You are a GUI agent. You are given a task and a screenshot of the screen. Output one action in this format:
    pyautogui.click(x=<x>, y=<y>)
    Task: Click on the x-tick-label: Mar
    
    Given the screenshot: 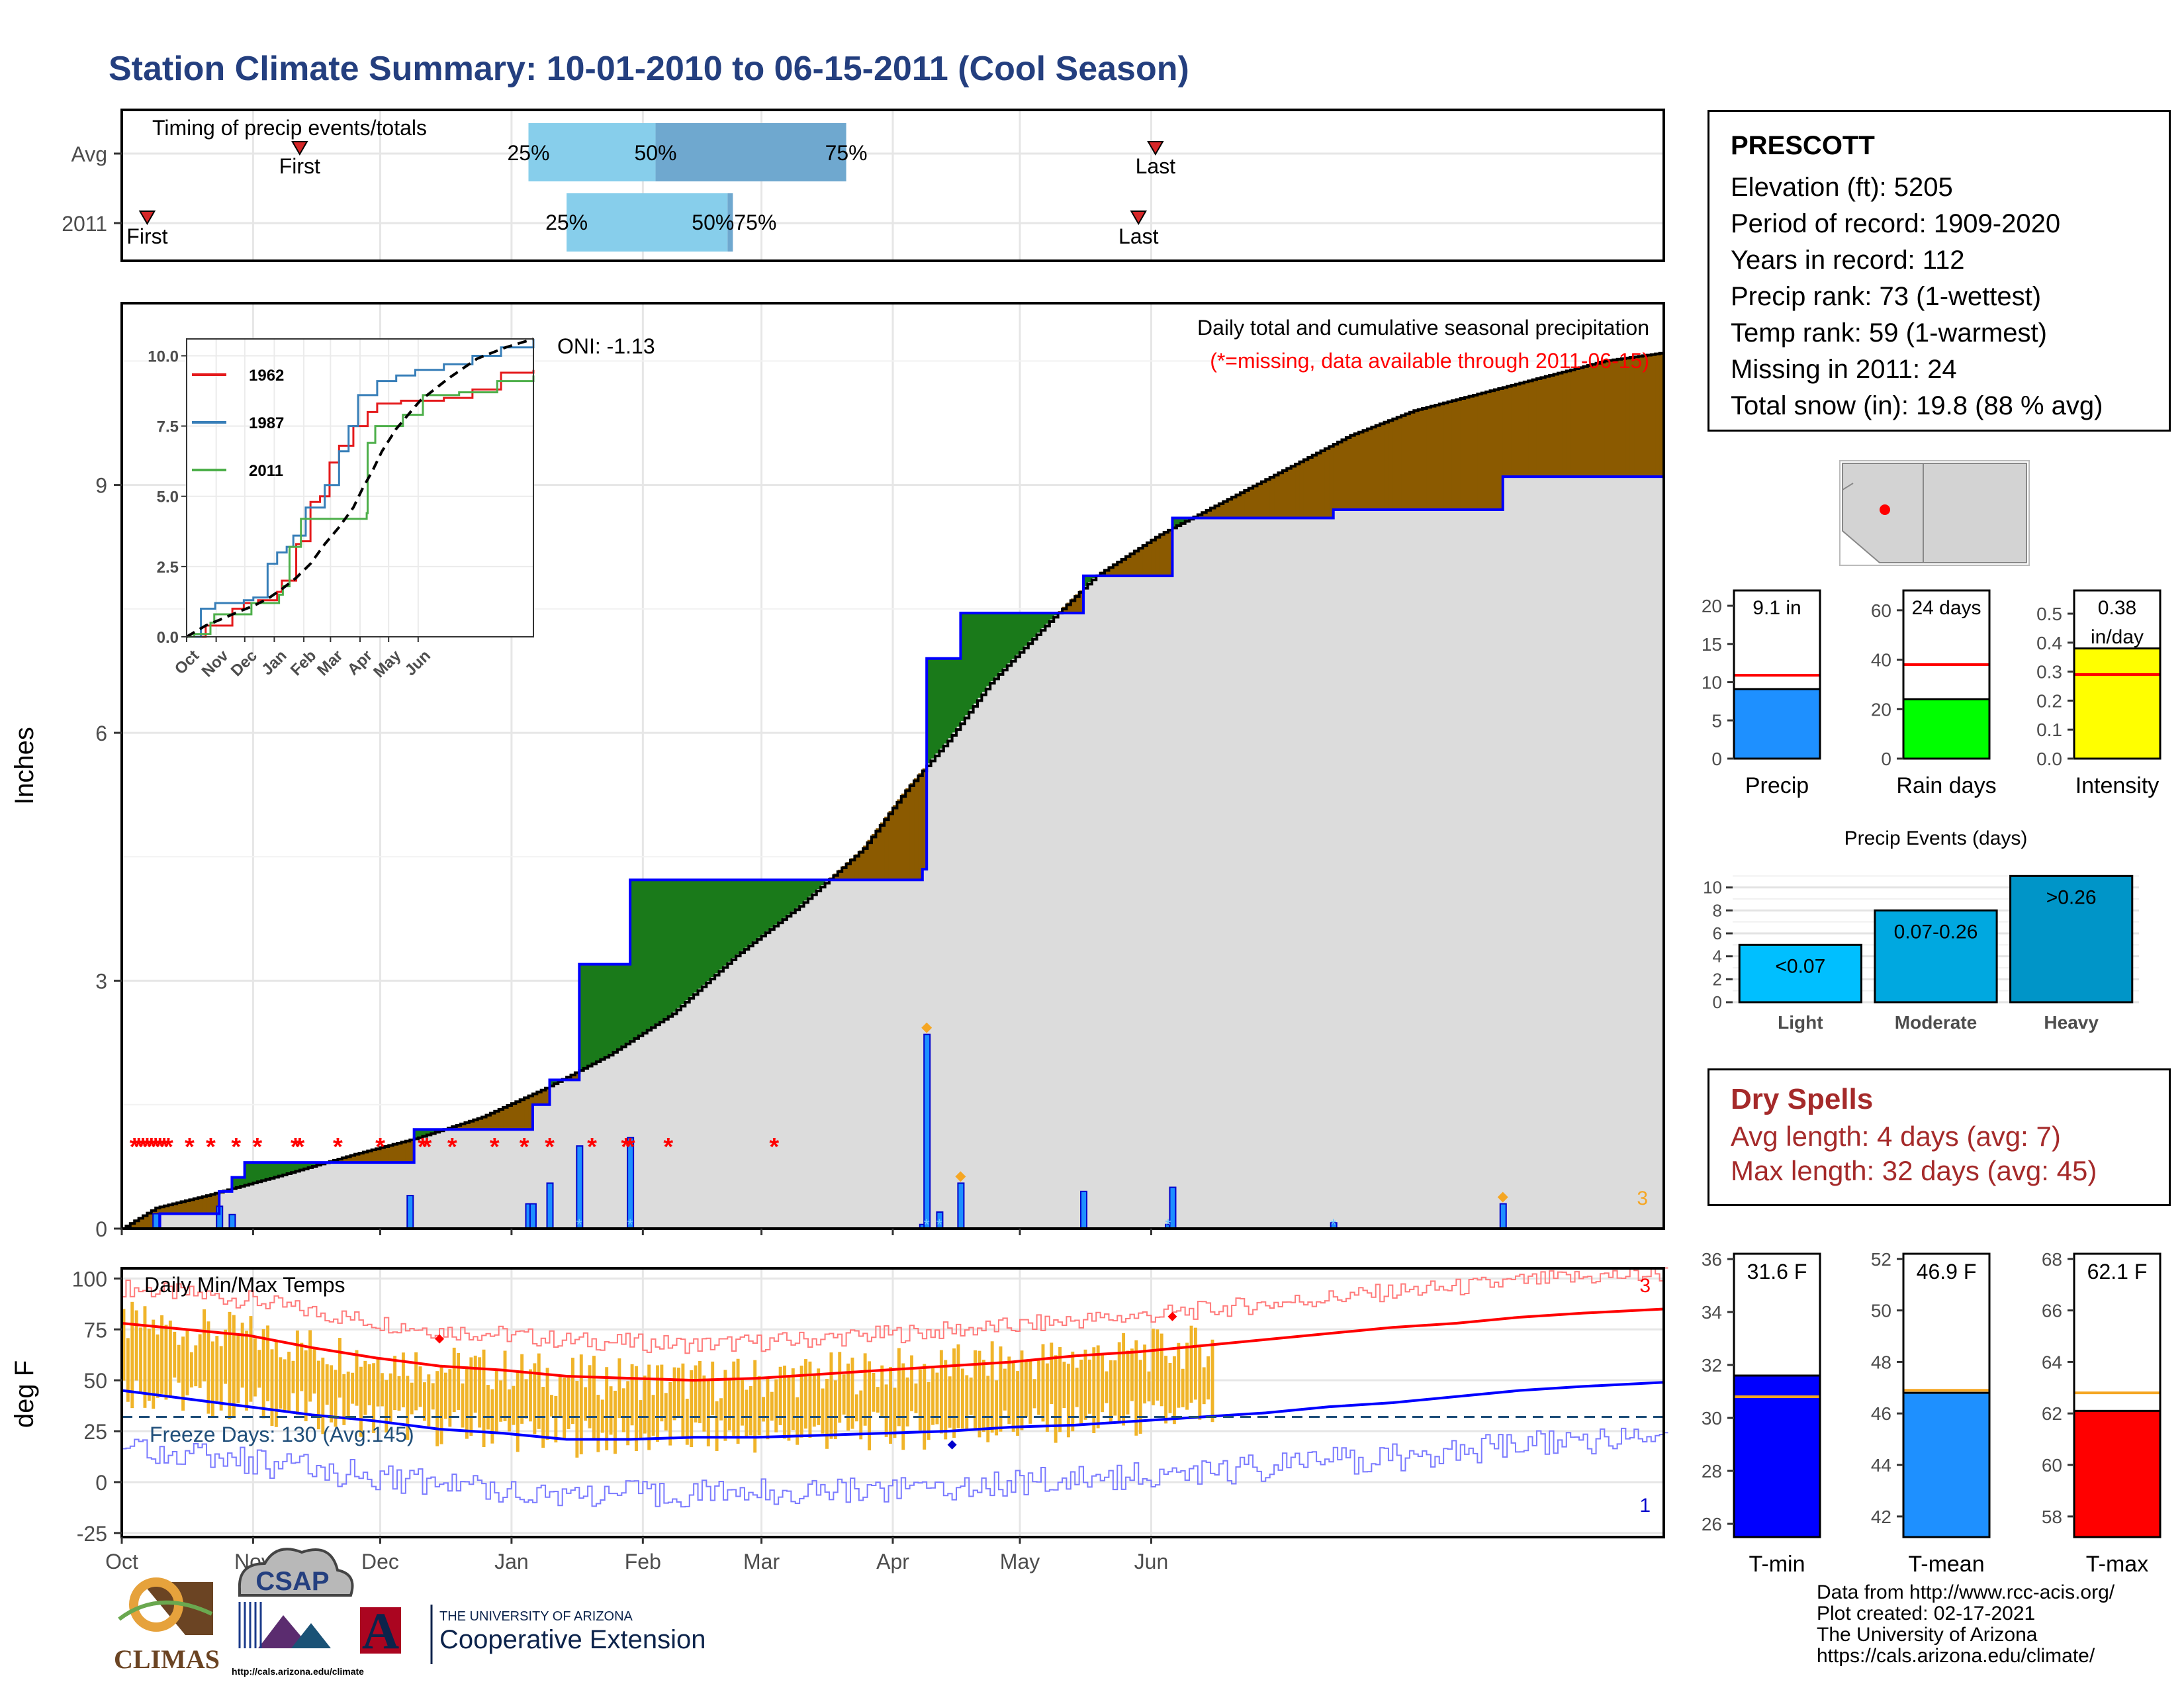 What is the action you would take?
    pyautogui.click(x=761, y=1561)
    